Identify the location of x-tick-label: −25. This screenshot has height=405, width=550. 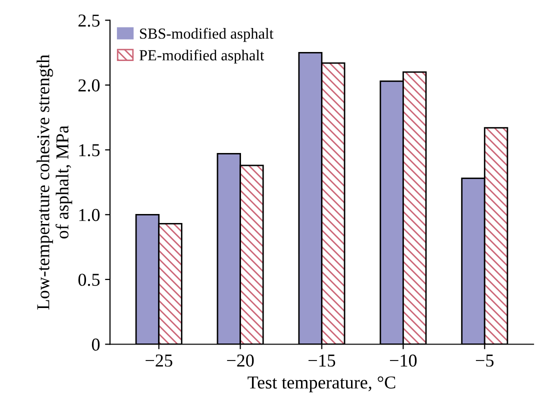
(159, 360).